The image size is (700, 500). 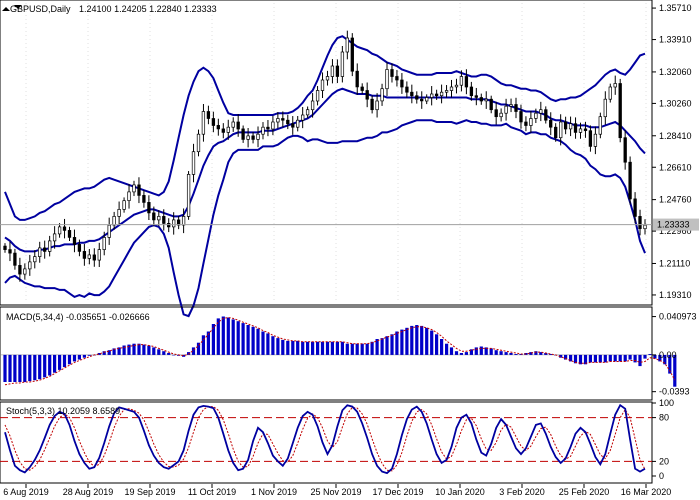 What do you see at coordinates (335, 492) in the screenshot?
I see `time-tick-label: 25 Nov 2019` at bounding box center [335, 492].